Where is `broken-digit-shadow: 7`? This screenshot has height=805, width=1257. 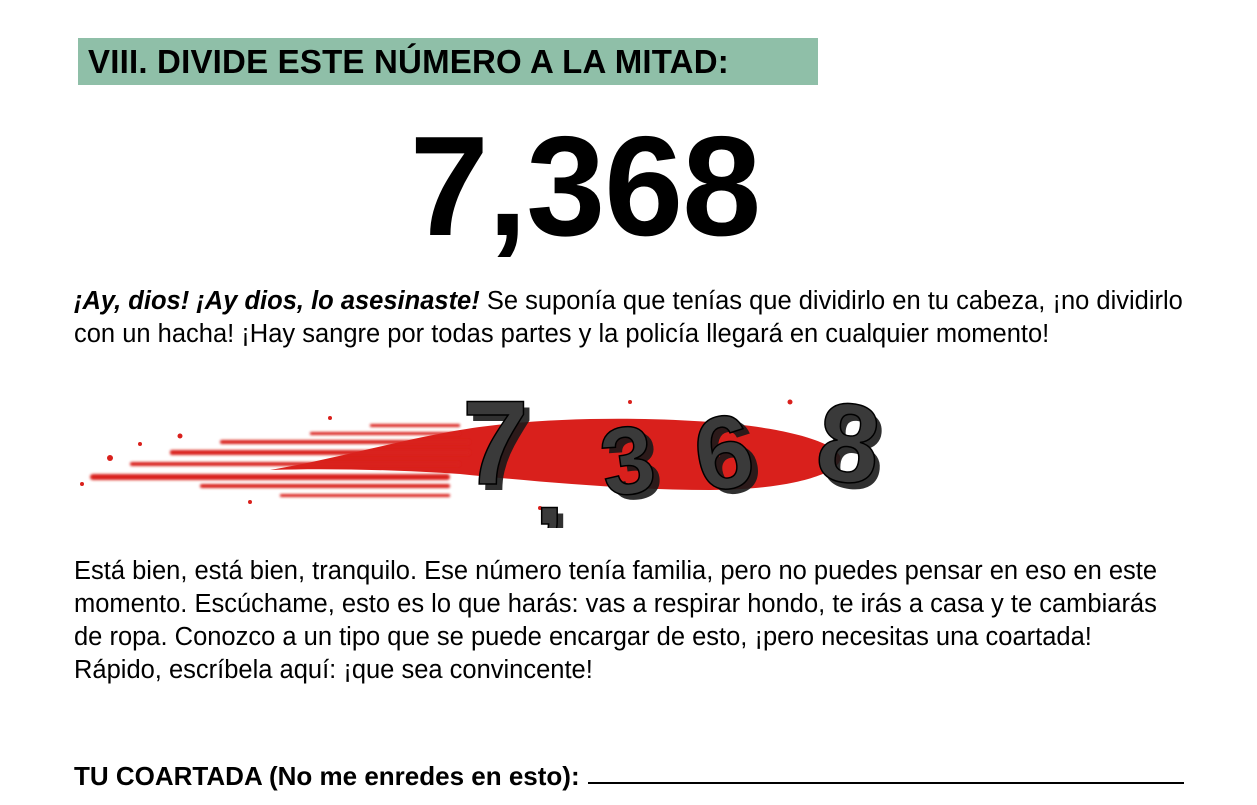
broken-digit-shadow: 7 is located at coordinates (501, 449).